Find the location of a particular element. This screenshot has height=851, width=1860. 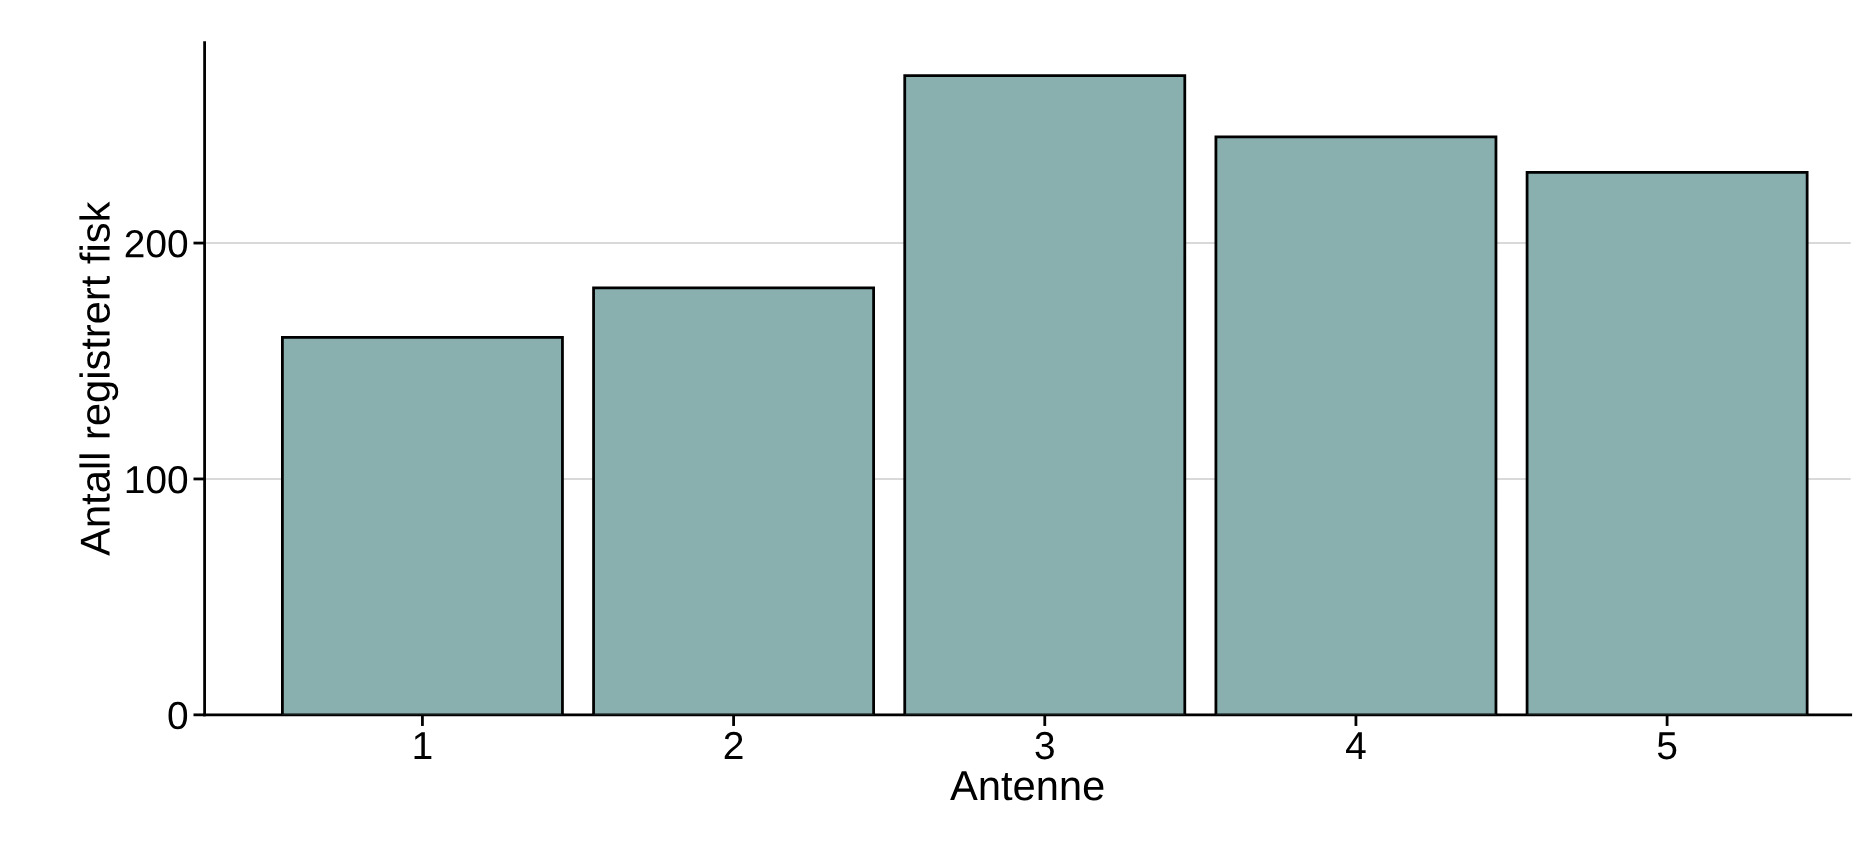

y-axis-title: Antall registrert fisk is located at coordinates (99, 378).